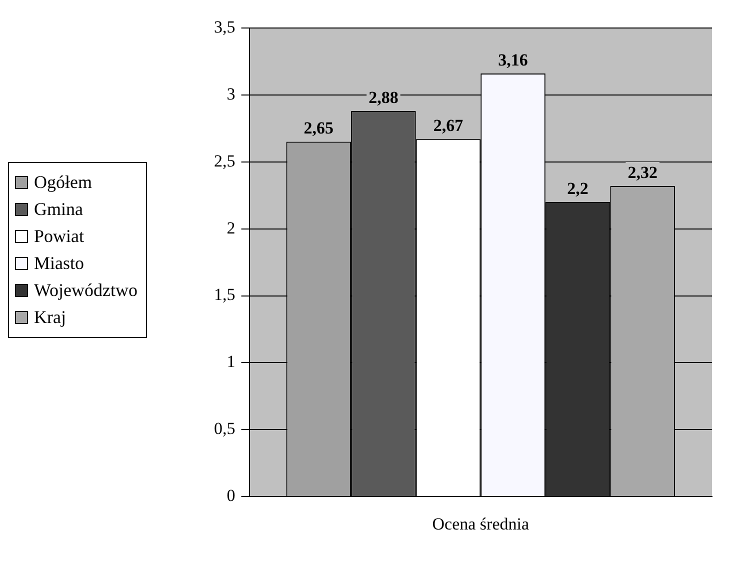 The height and width of the screenshot is (571, 734). I want to click on legend-label: Gmina, so click(58, 209).